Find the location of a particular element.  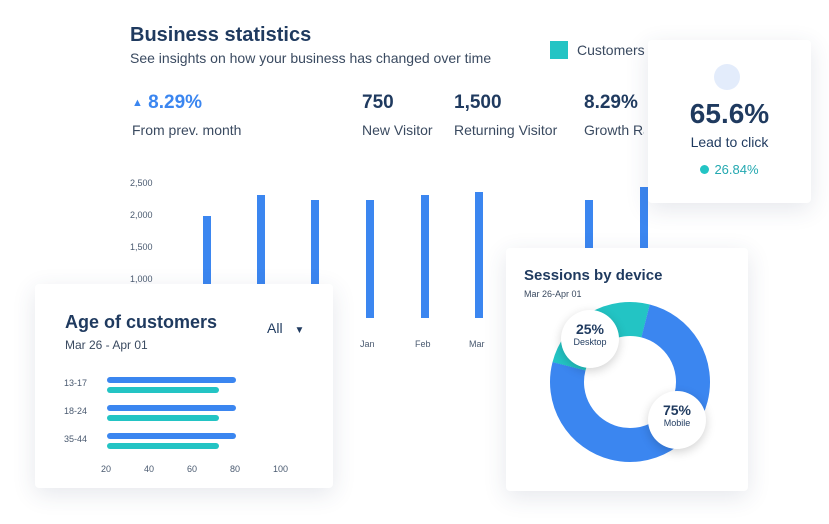

kpi-new-visitor-label: New Visitor is located at coordinates (397, 130).